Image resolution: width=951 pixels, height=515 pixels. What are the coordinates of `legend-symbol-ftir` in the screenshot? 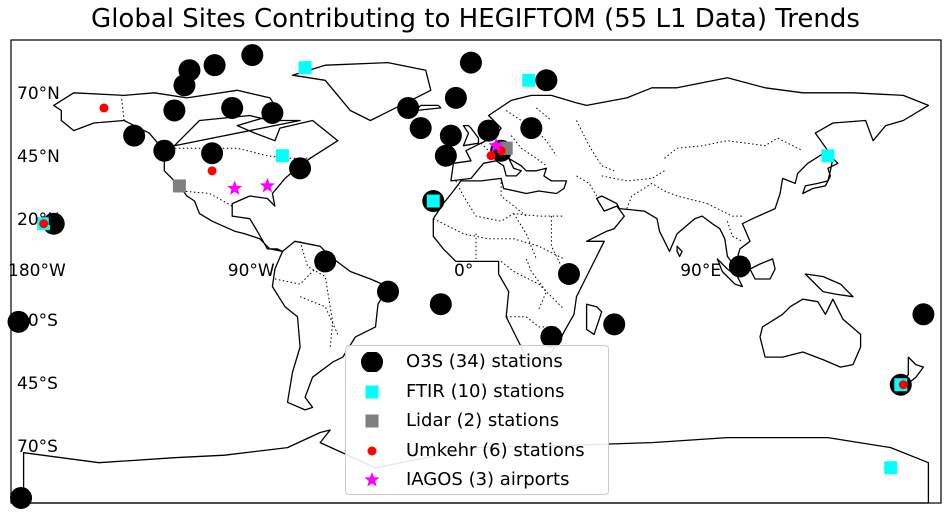 It's located at (372, 391).